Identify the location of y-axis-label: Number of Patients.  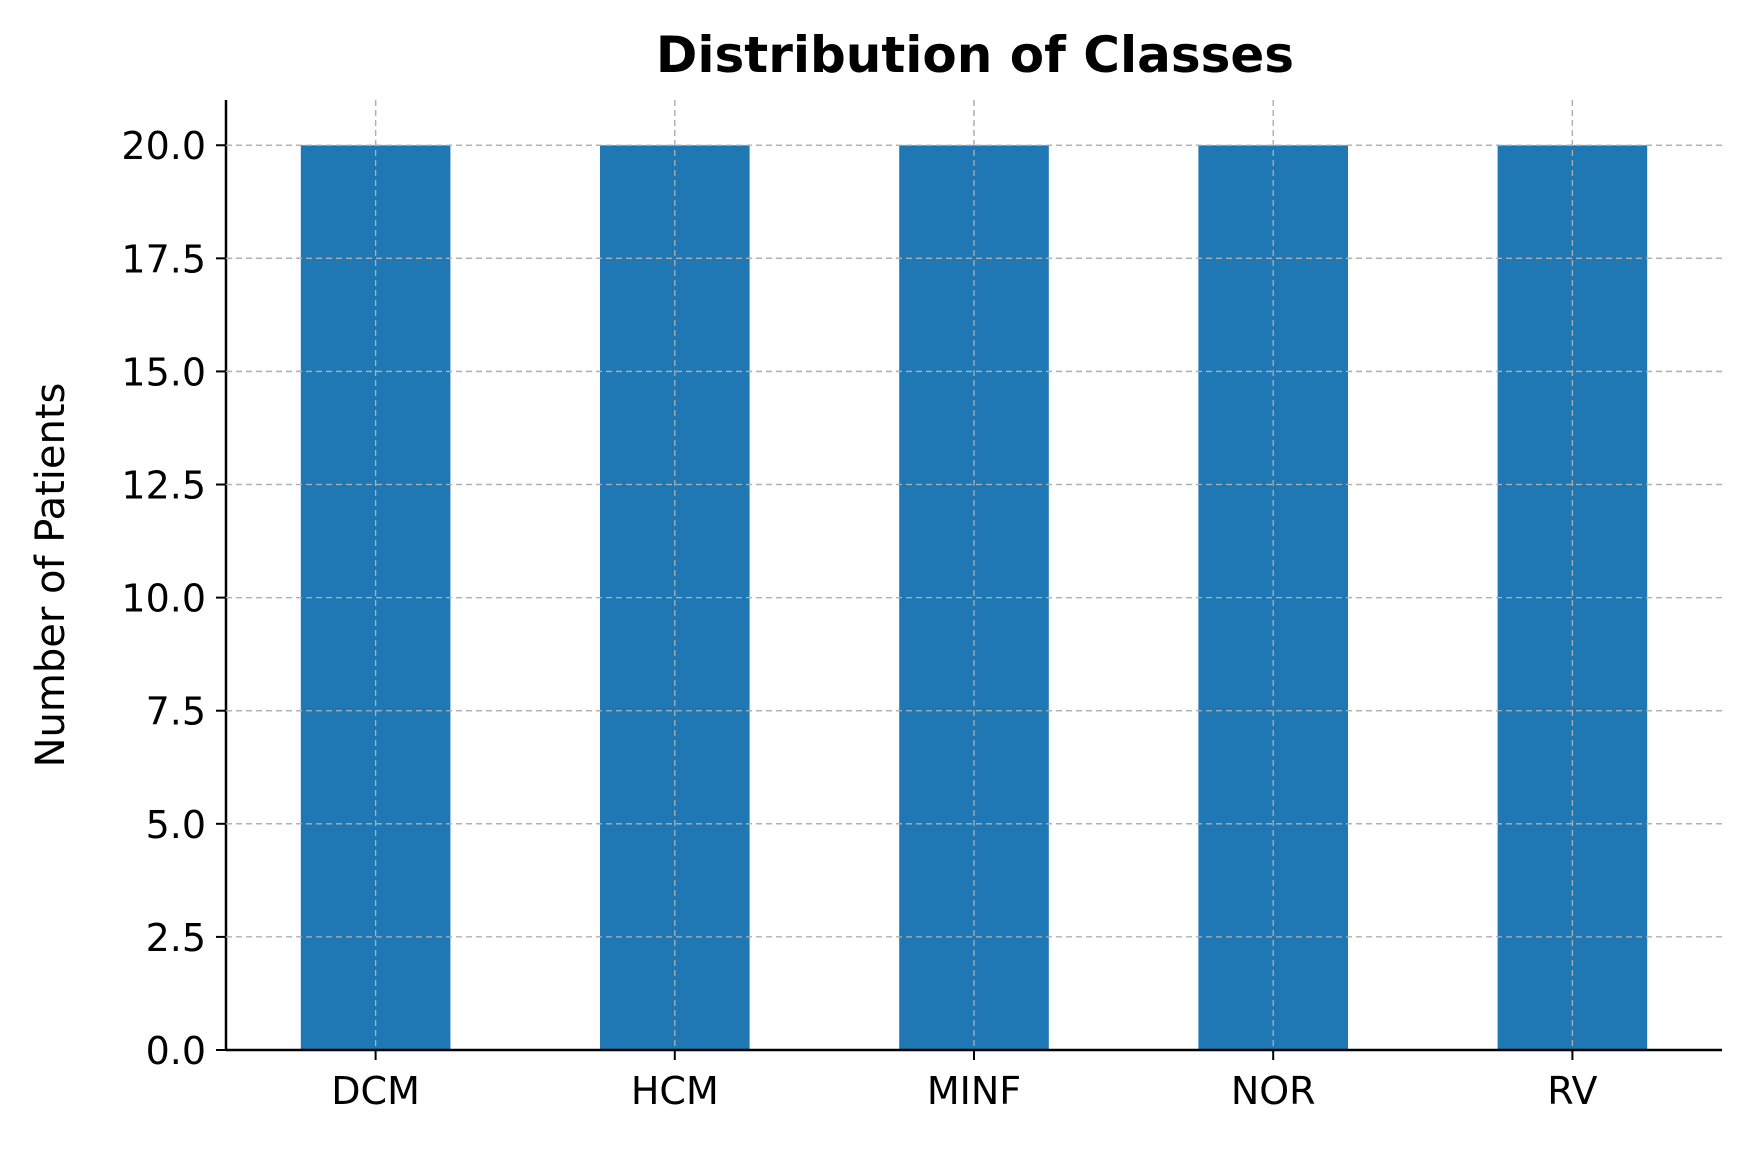
(51, 575).